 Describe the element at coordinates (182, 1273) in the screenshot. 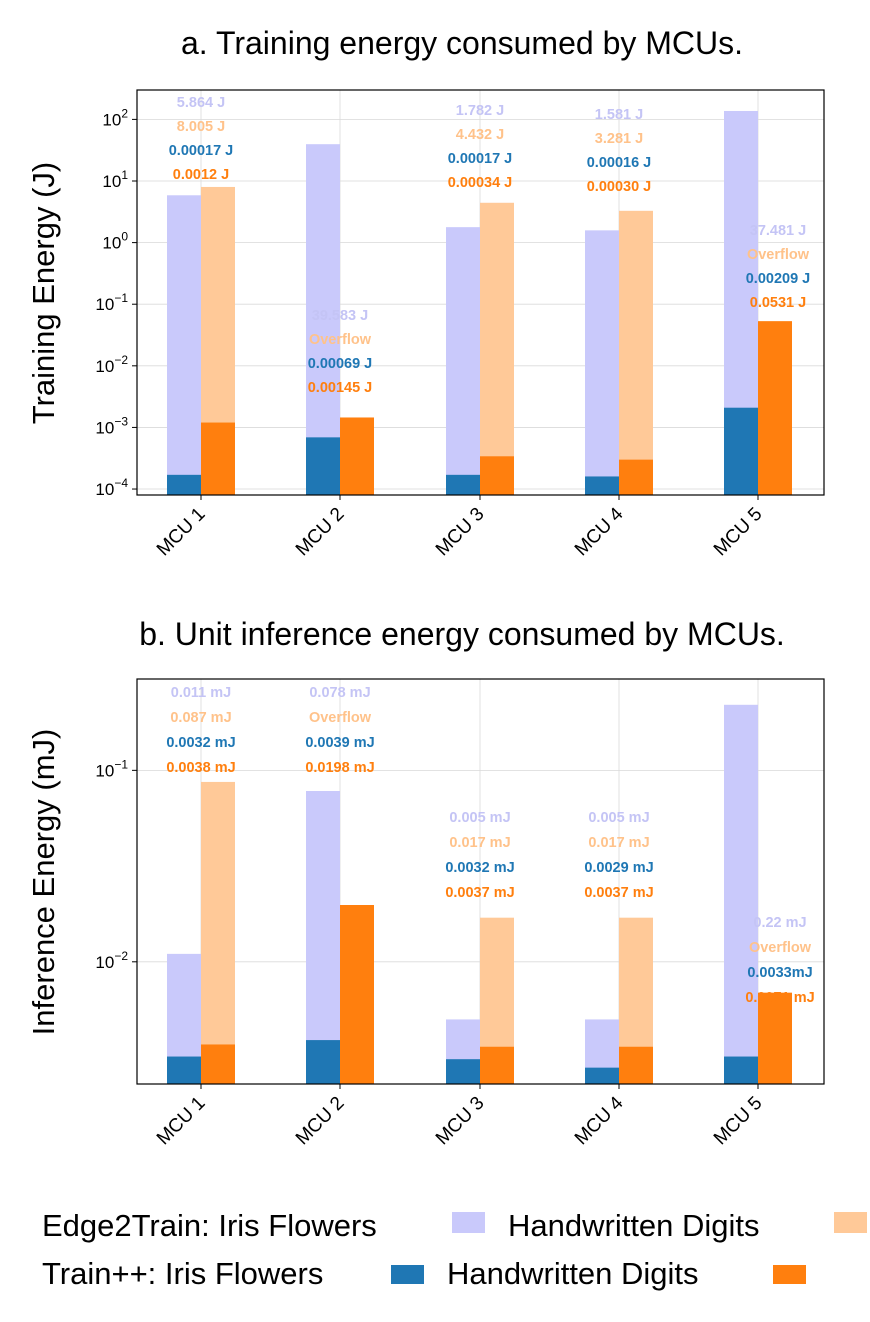

I see `legend-trainpp-iris-label: Train++: Iris Flowers` at that location.